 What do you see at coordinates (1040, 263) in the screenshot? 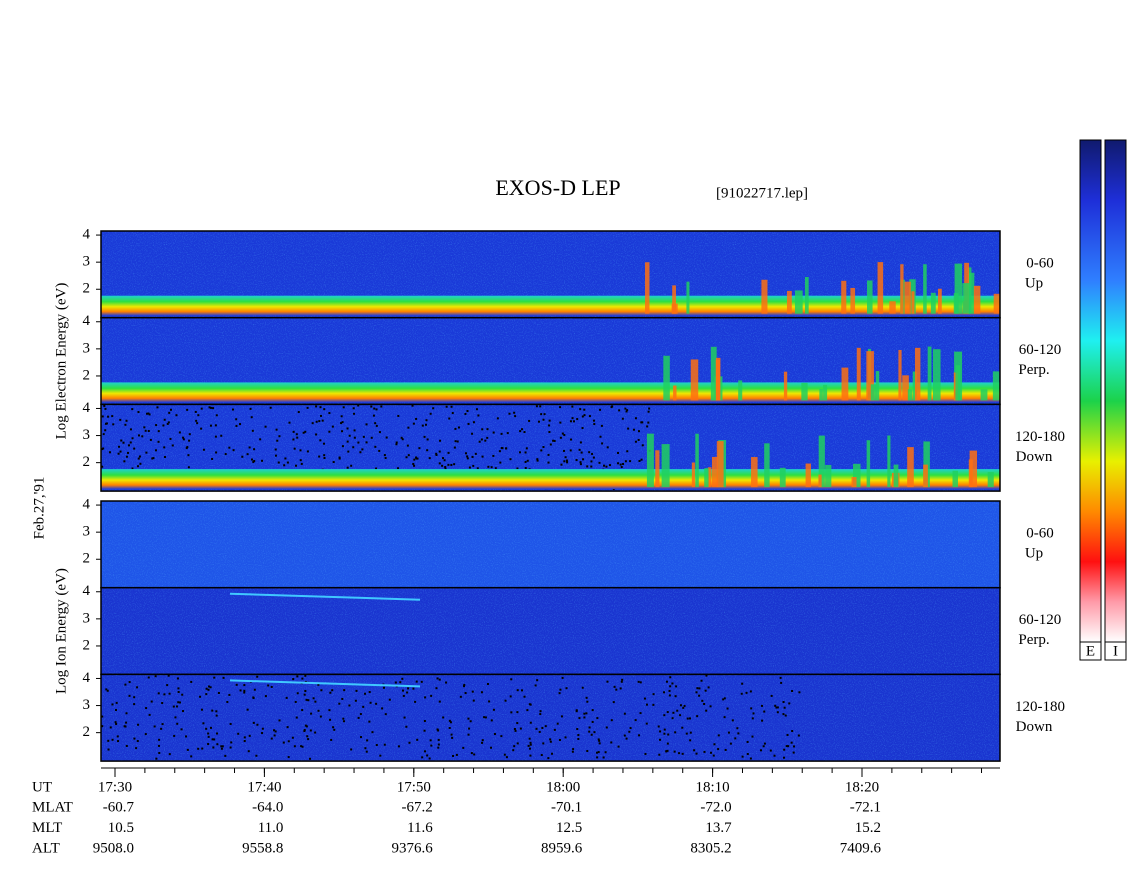
I see `panel-label: 0-60` at bounding box center [1040, 263].